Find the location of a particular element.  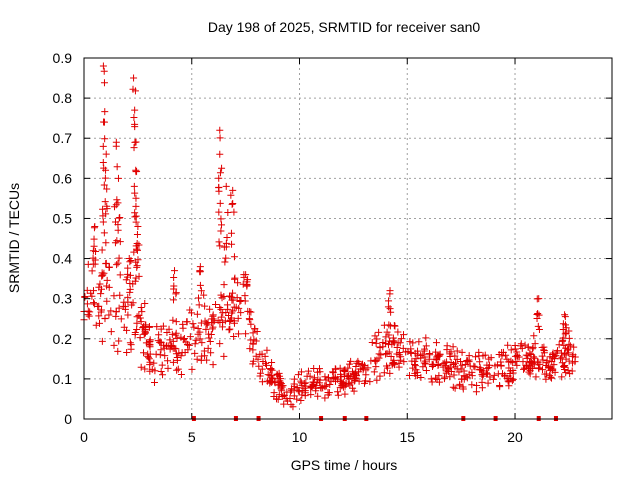

x-axis-label: GPS time / hours is located at coordinates (344, 465).